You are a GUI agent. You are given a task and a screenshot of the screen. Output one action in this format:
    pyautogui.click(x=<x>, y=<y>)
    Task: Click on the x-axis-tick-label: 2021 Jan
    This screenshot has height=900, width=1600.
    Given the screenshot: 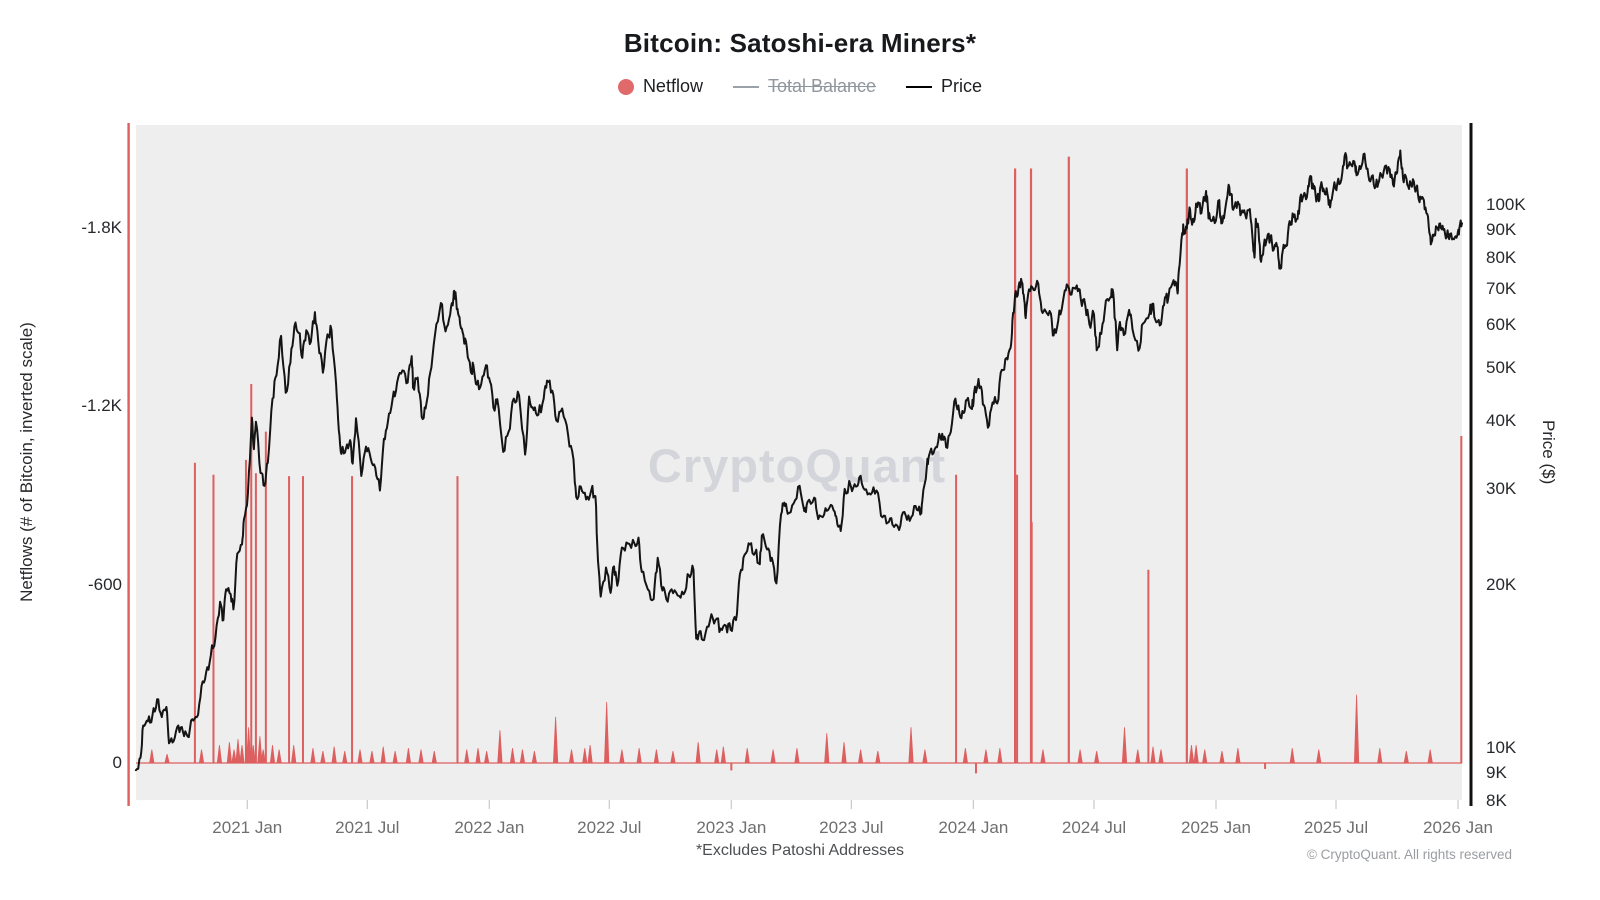 What is the action you would take?
    pyautogui.click(x=247, y=827)
    